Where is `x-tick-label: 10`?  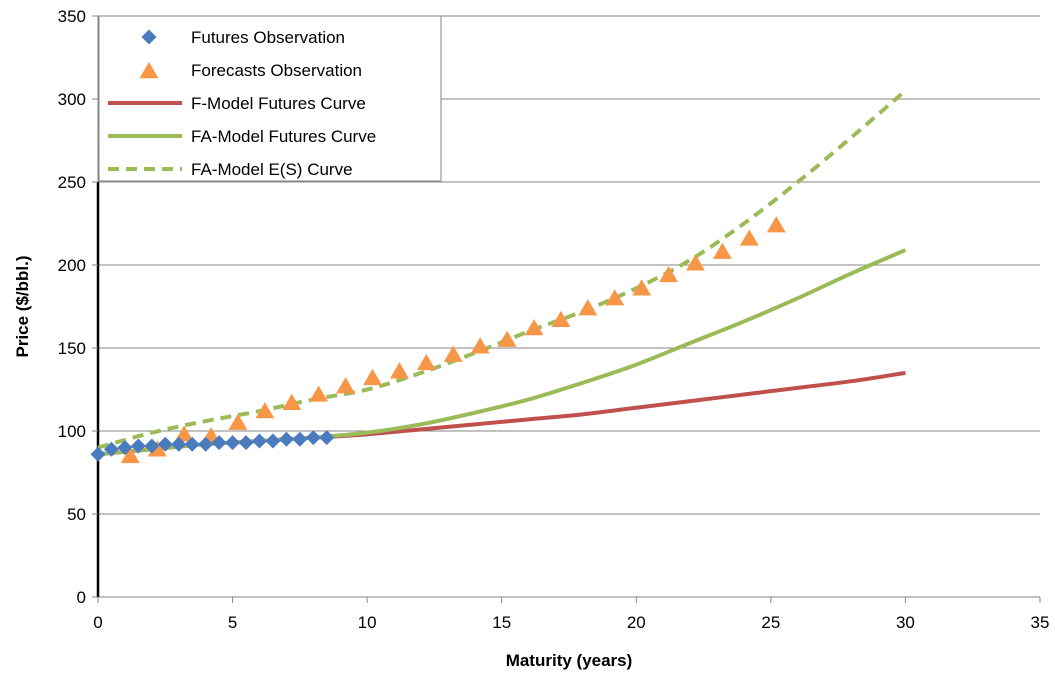 x-tick-label: 10 is located at coordinates (367, 622).